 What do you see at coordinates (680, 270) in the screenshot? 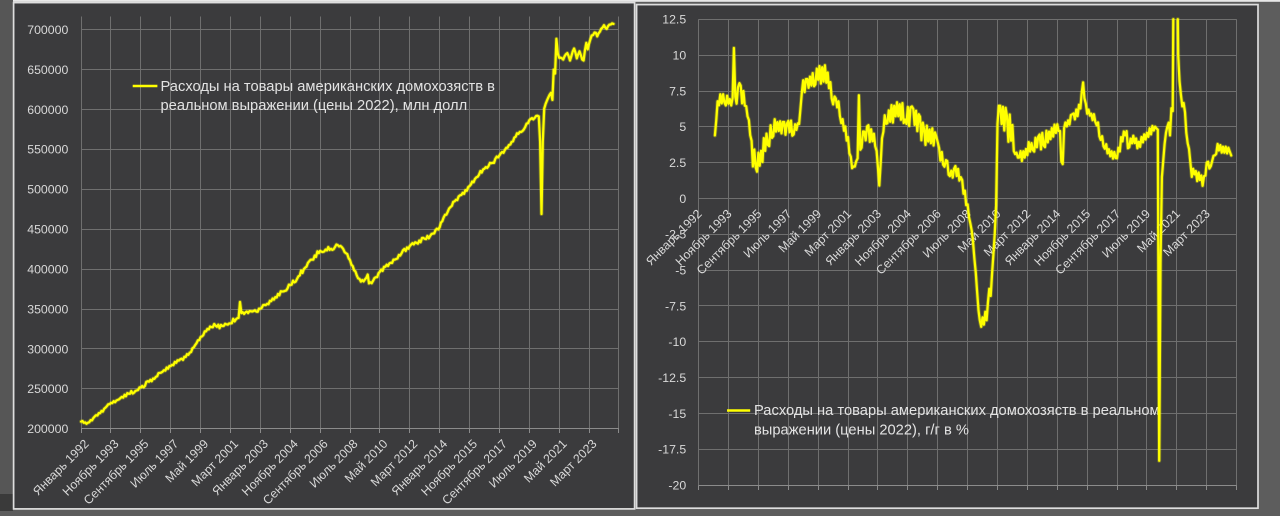
I see `svg-text: -5` at bounding box center [680, 270].